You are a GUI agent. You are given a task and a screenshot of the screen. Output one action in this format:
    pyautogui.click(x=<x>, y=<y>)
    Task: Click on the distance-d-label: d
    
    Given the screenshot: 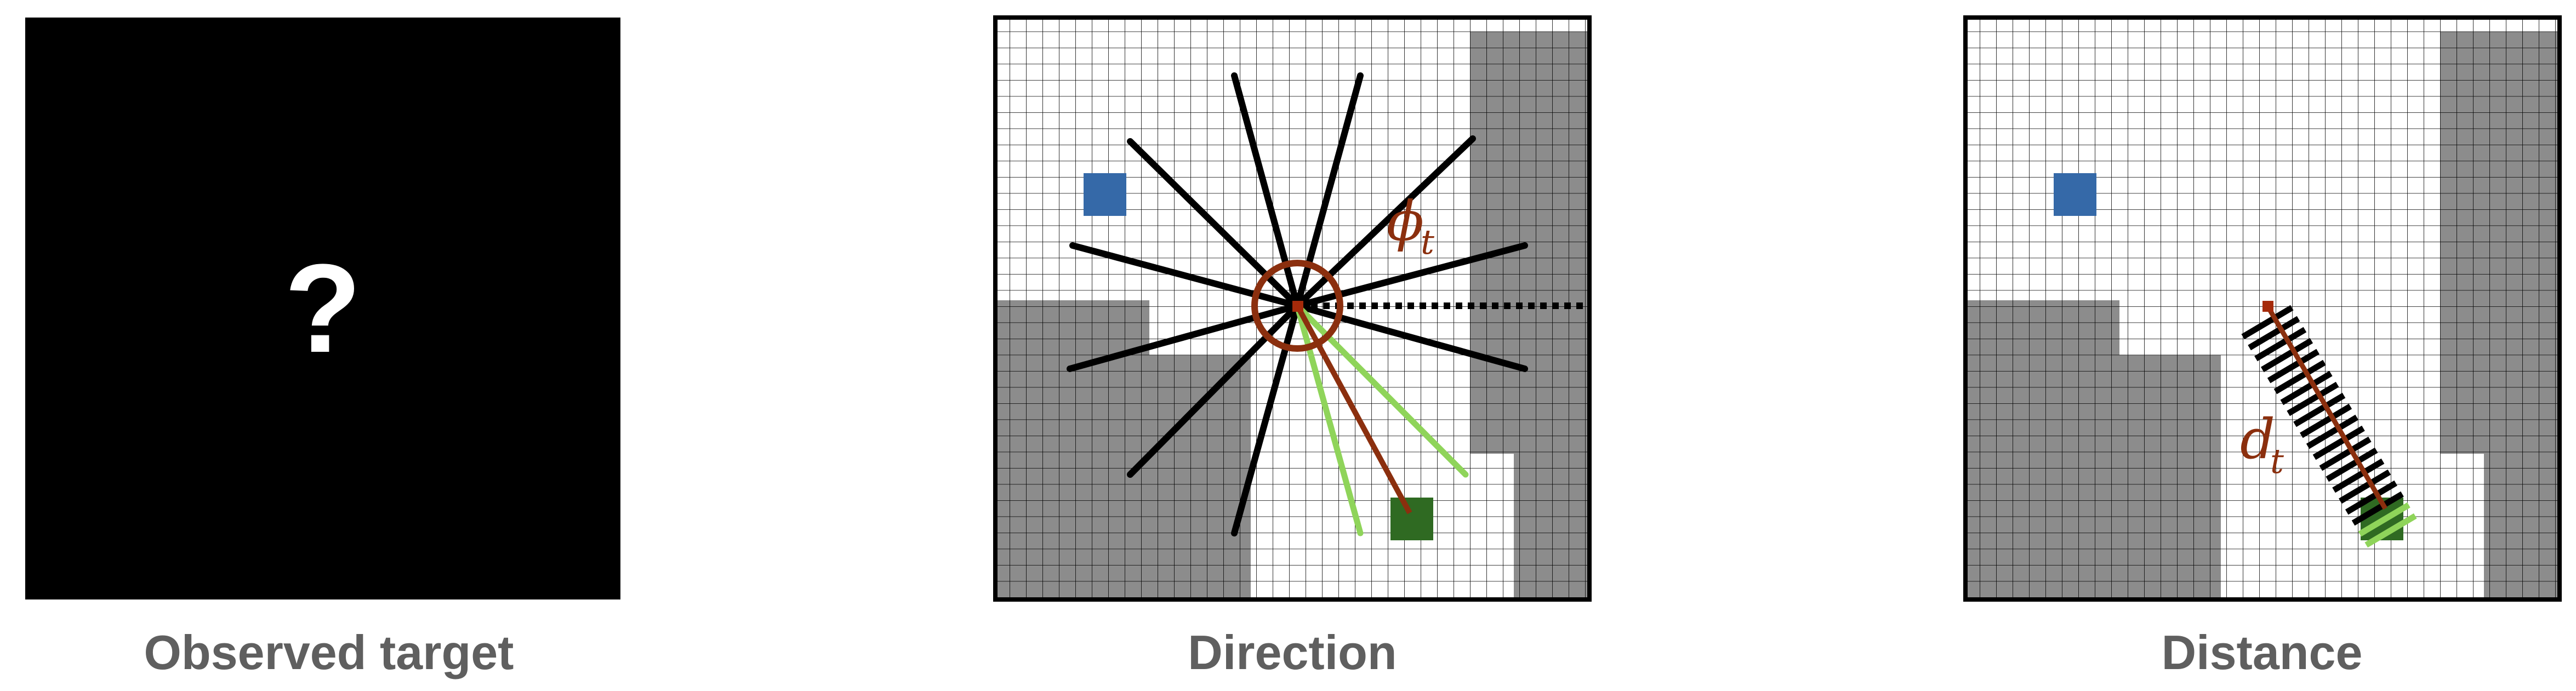 What is the action you would take?
    pyautogui.click(x=2257, y=439)
    